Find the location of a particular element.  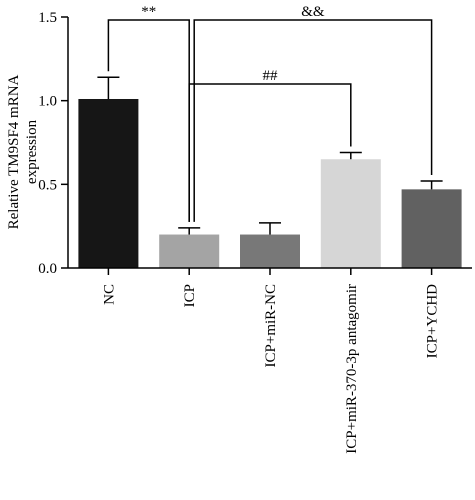

x-tick-label: ICP+miR-370-3p antagomir is located at coordinates (352, 369).